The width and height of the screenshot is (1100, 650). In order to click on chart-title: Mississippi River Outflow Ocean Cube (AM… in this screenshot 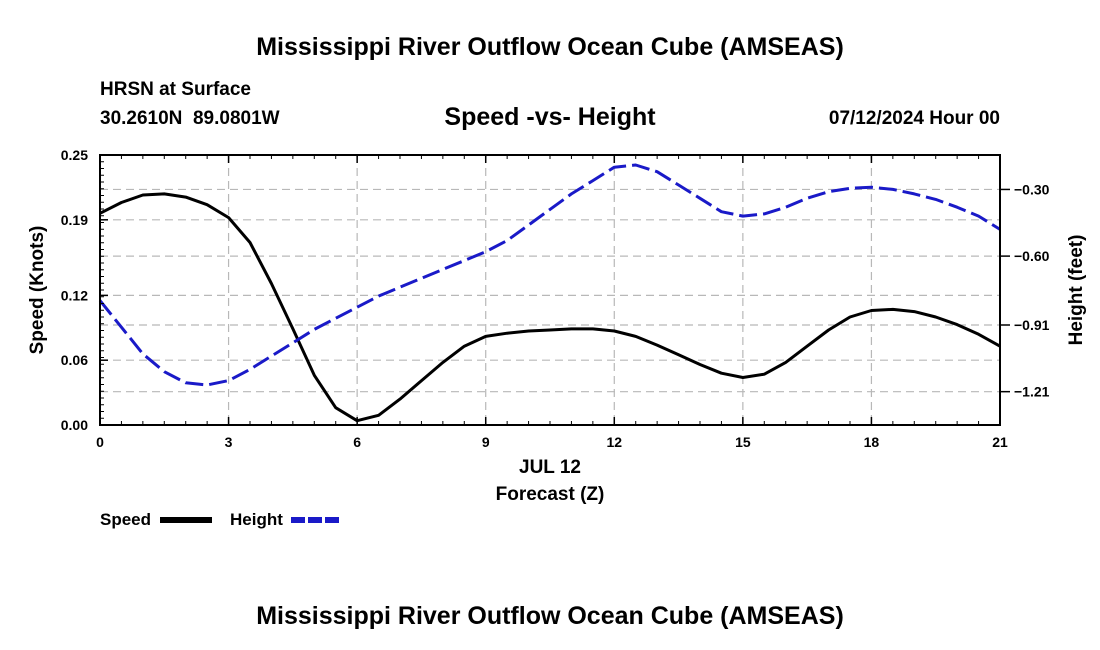, I will do `click(550, 47)`.